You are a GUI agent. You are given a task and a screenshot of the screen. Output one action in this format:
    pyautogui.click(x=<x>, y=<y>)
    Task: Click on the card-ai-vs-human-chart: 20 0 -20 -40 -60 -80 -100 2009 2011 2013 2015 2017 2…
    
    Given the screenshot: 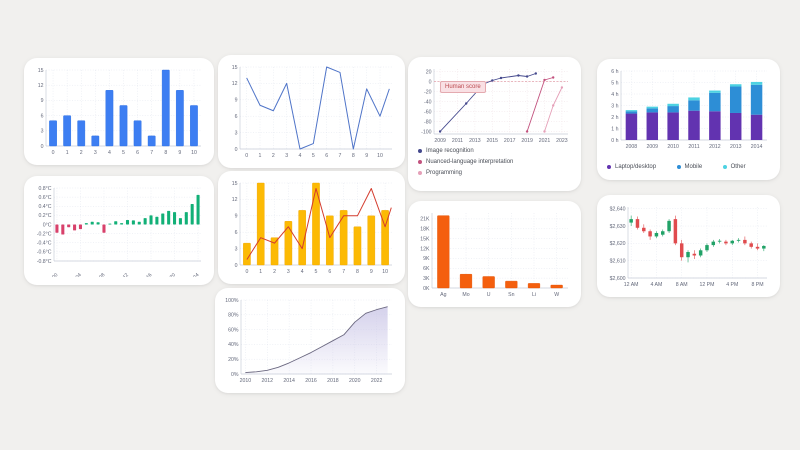 What is the action you would take?
    pyautogui.click(x=494, y=124)
    